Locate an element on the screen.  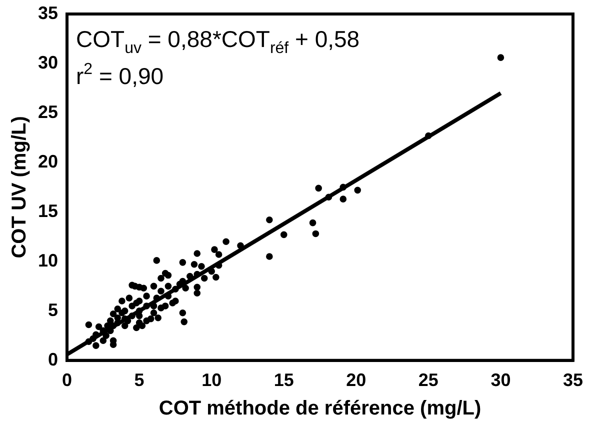
x-tick-label: 25 is located at coordinates (428, 380).